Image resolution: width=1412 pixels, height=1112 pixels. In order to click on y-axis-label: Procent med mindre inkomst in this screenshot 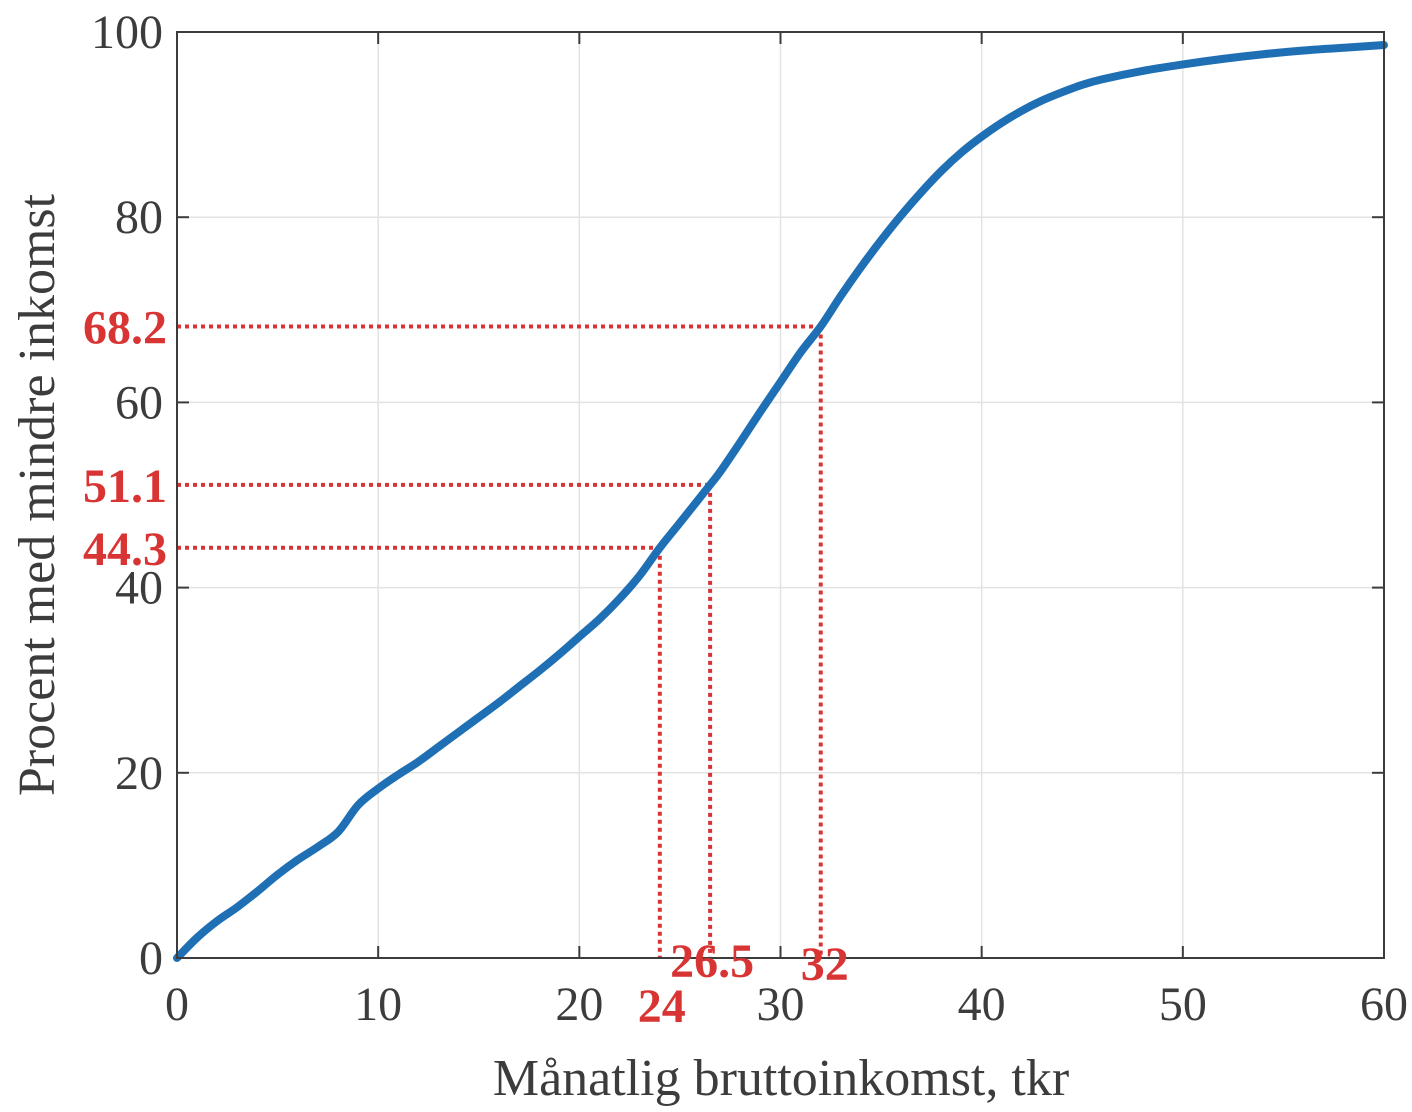, I will do `click(37, 494)`.